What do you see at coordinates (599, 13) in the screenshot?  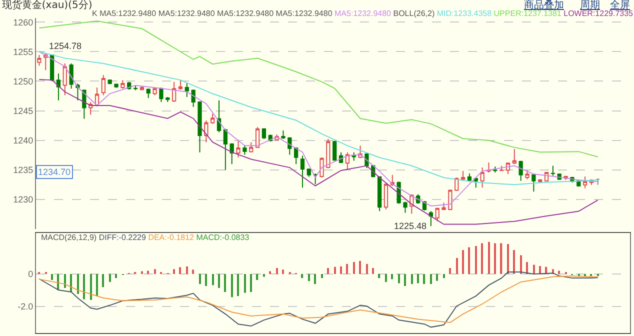 I see `text: LOWER:1229.7335` at bounding box center [599, 13].